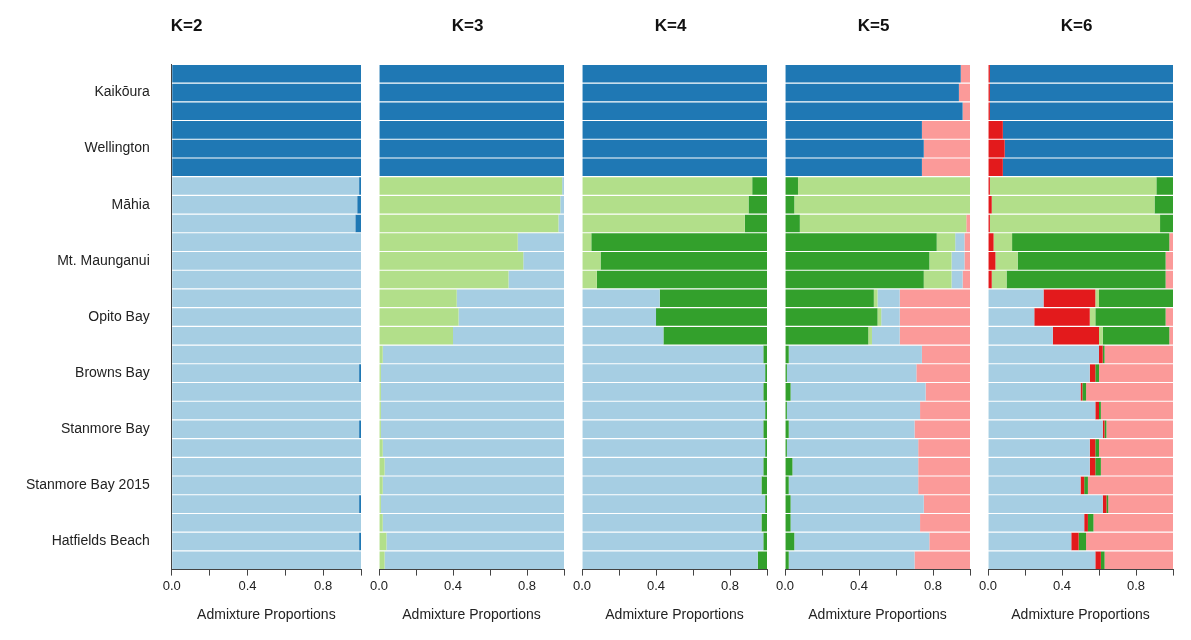 The width and height of the screenshot is (1191, 640). What do you see at coordinates (117, 147) in the screenshot?
I see `y-tick-label: Wellington` at bounding box center [117, 147].